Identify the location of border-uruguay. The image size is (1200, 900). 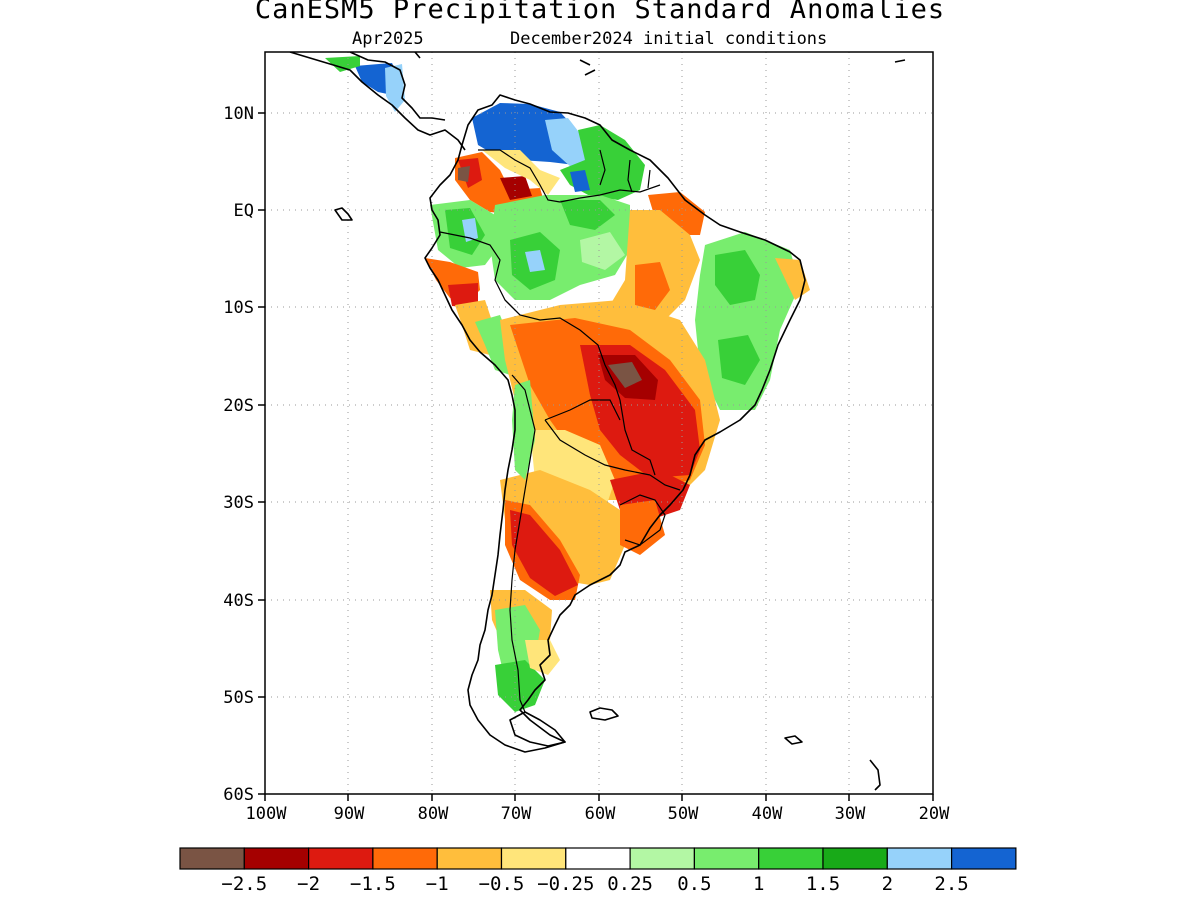
(642, 520).